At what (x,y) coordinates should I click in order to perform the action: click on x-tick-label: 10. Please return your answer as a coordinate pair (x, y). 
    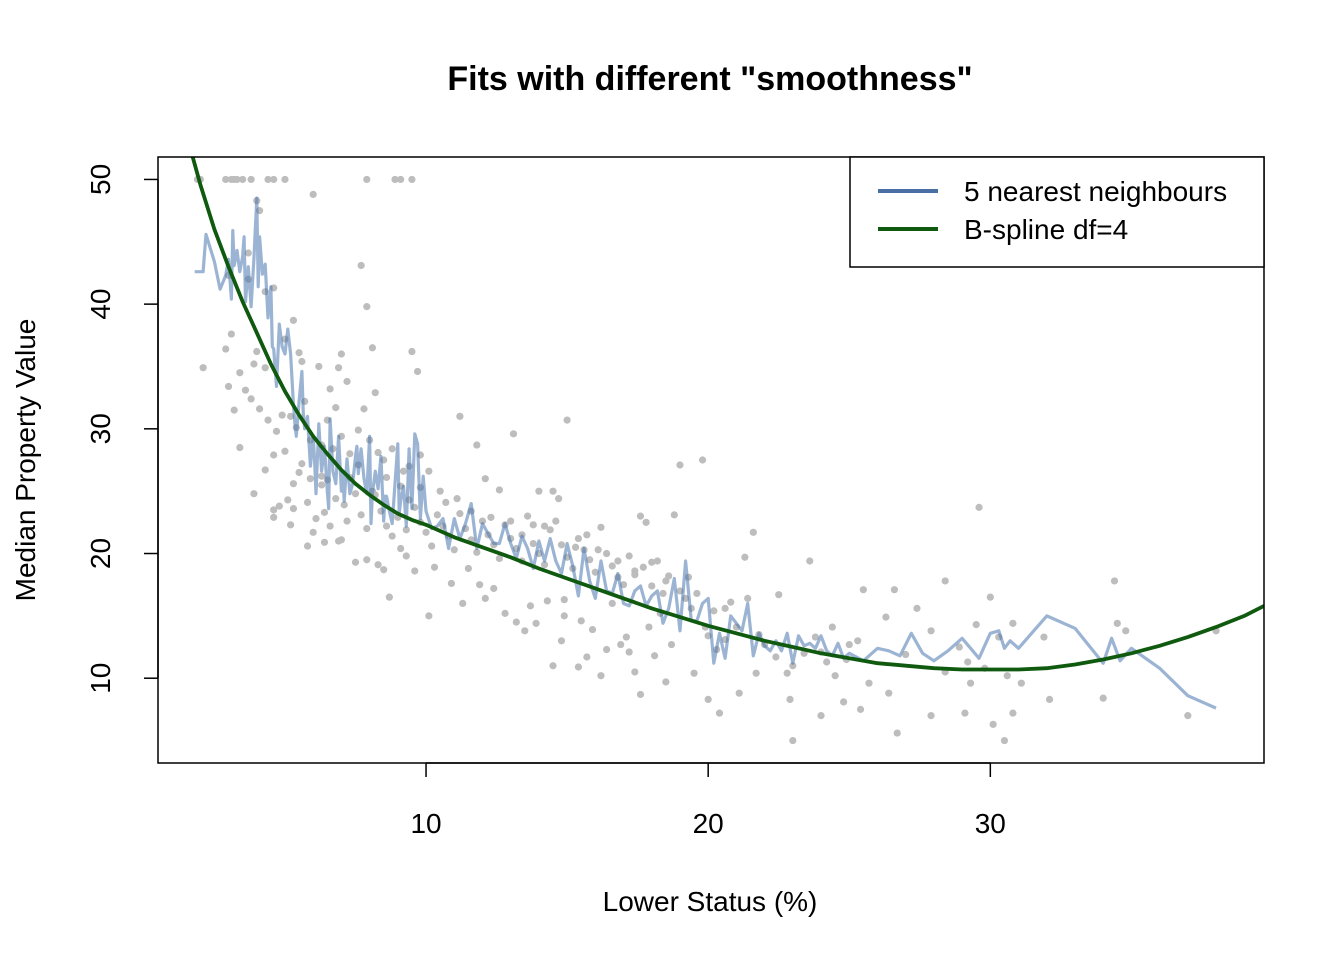
    Looking at the image, I should click on (425, 823).